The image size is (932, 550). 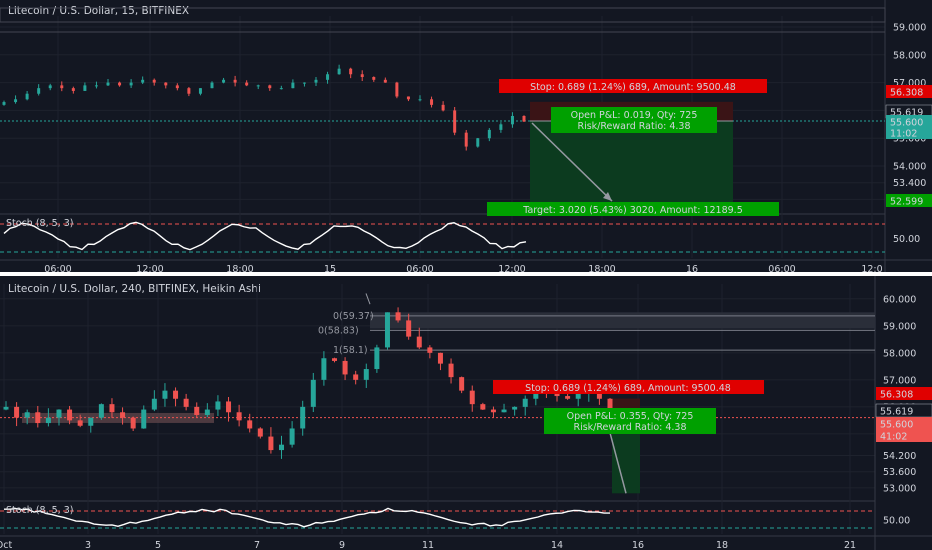 I want to click on drawing-line, so click(x=368, y=299).